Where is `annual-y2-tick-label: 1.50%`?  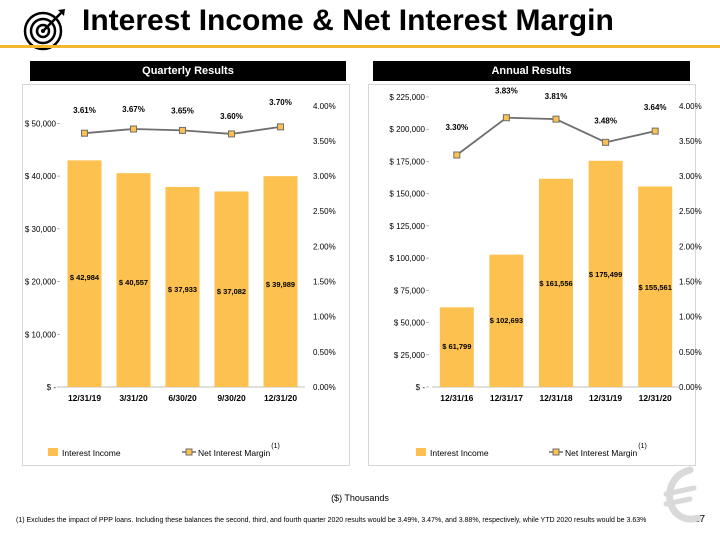
annual-y2-tick-label: 1.50% is located at coordinates (690, 282).